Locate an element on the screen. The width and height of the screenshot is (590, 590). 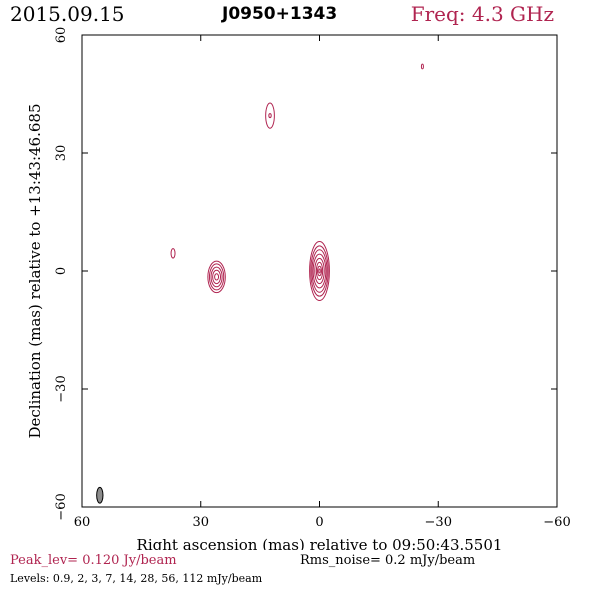
y-tick-label: 0 is located at coordinates (61, 271).